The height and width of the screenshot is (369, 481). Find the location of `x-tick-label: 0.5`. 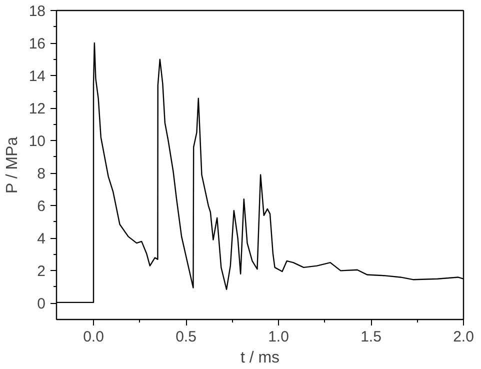

x-tick-label: 0.5 is located at coordinates (186, 337).